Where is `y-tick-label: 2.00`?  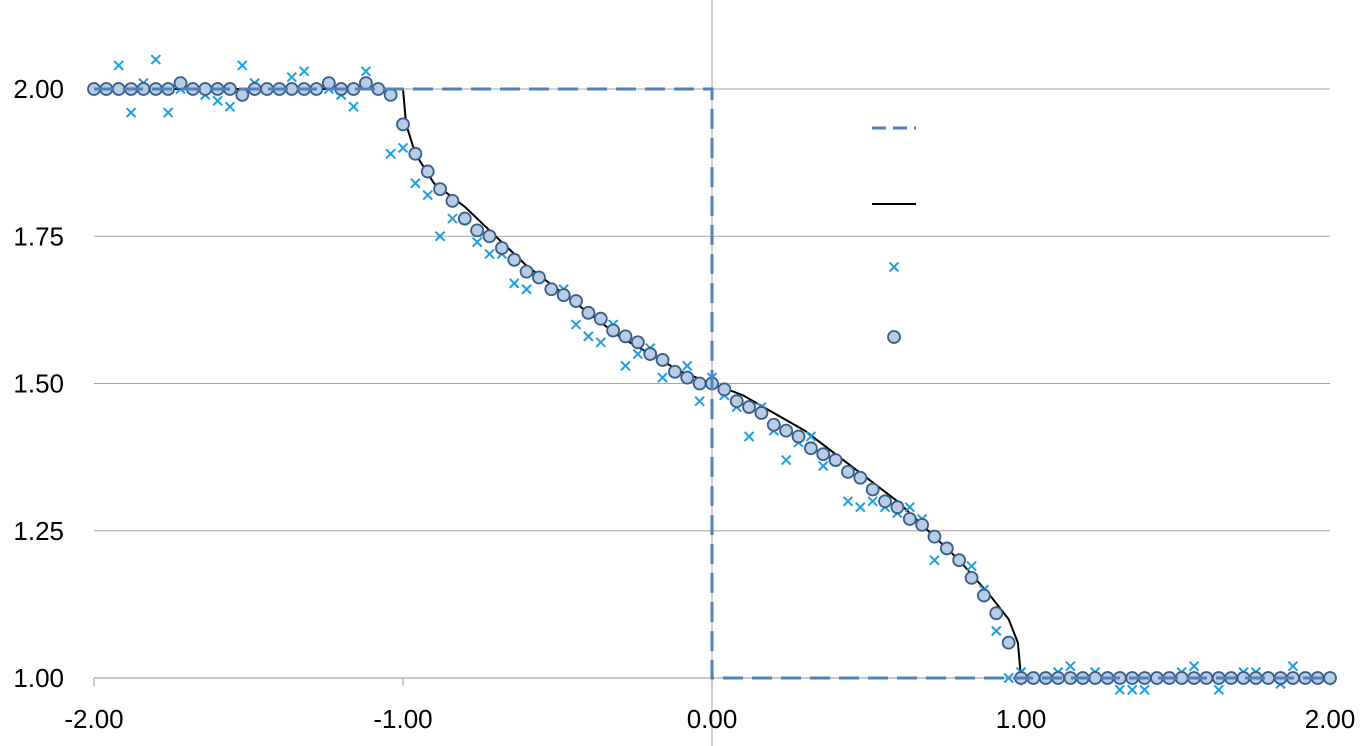 y-tick-label: 2.00 is located at coordinates (38, 89).